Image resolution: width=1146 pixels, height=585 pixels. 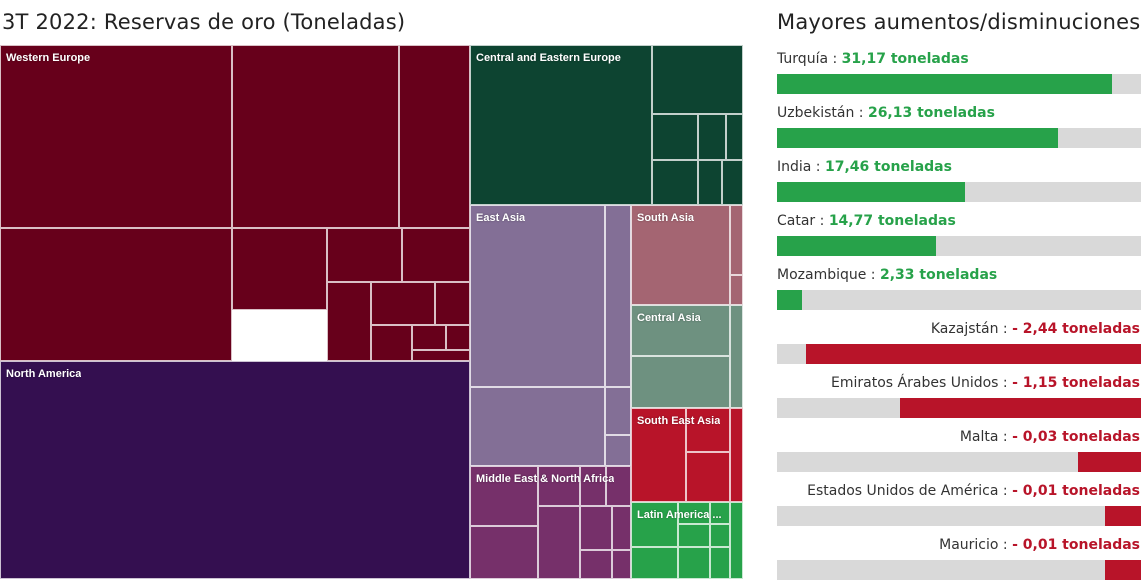 What do you see at coordinates (873, 59) in the screenshot?
I see `bar-label: Turquía : 31,17 toneladas` at bounding box center [873, 59].